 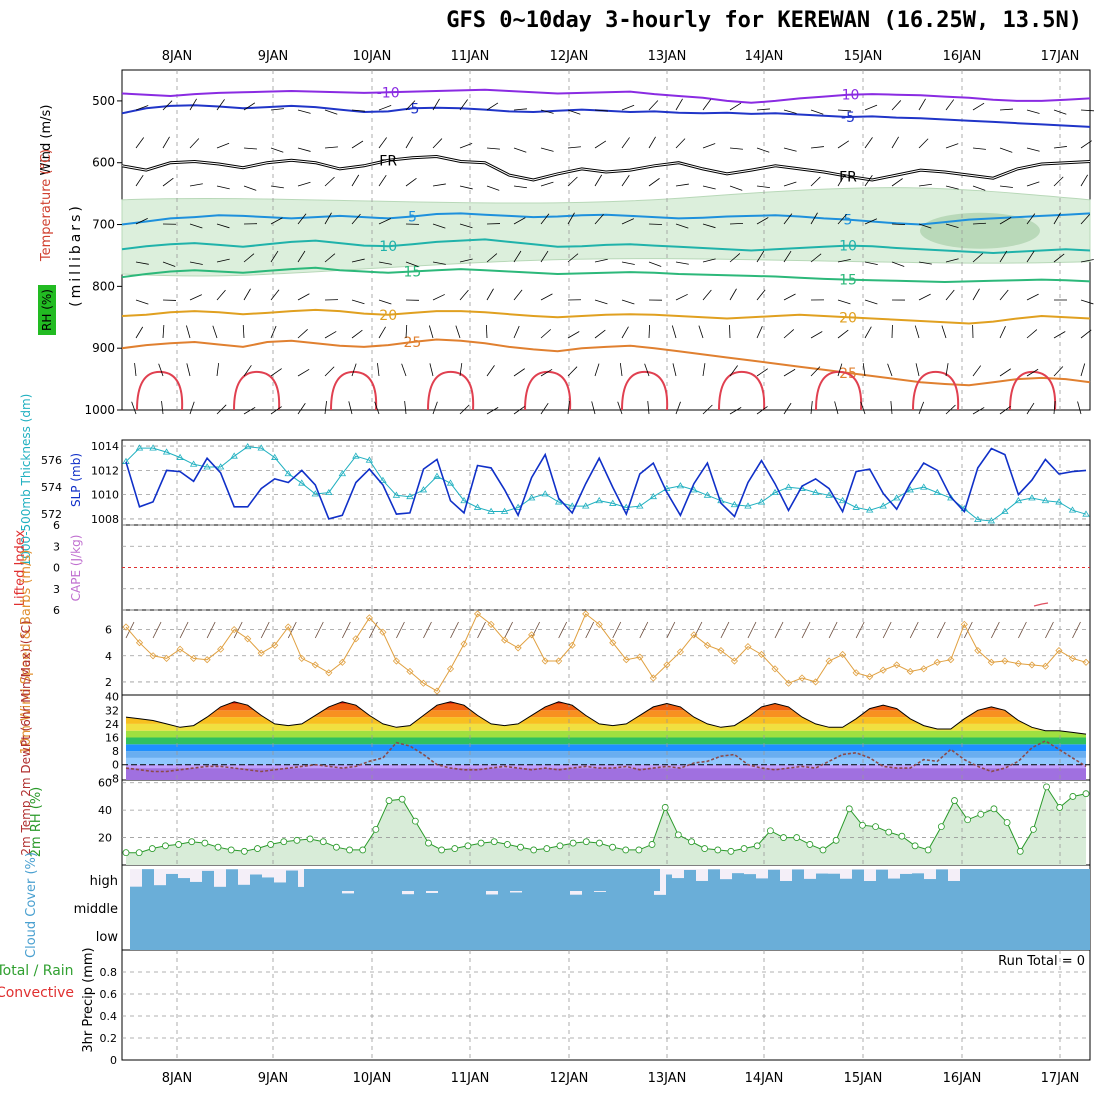 I want to click on contour-label: 5, so click(x=848, y=221).